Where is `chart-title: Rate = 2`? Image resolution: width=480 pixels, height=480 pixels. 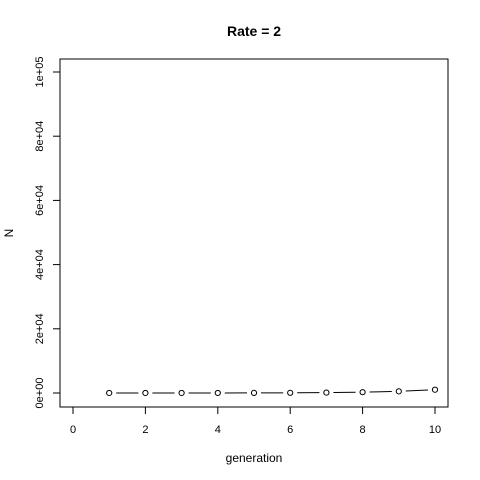 chart-title: Rate = 2 is located at coordinates (254, 31).